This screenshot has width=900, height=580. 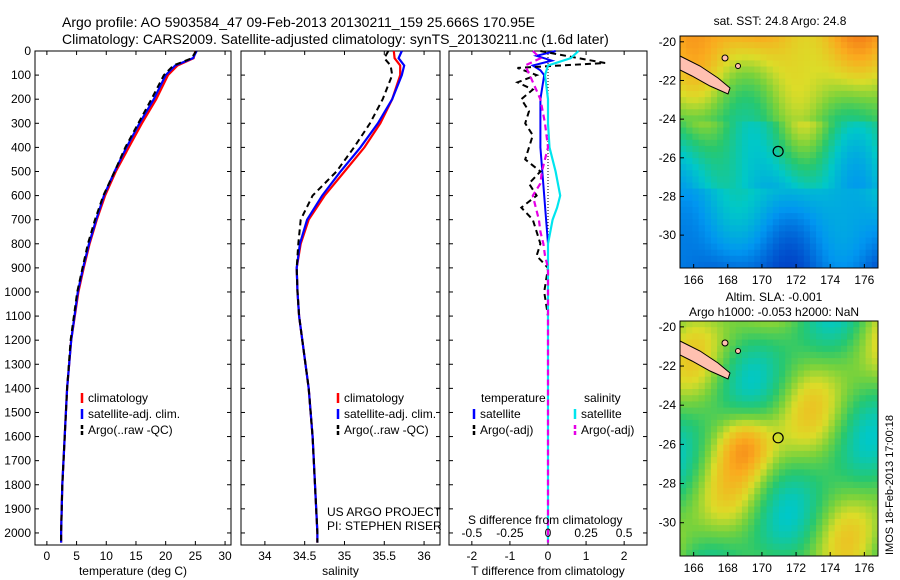 I want to click on sst_map-ytick-label: -20, so click(x=668, y=42).